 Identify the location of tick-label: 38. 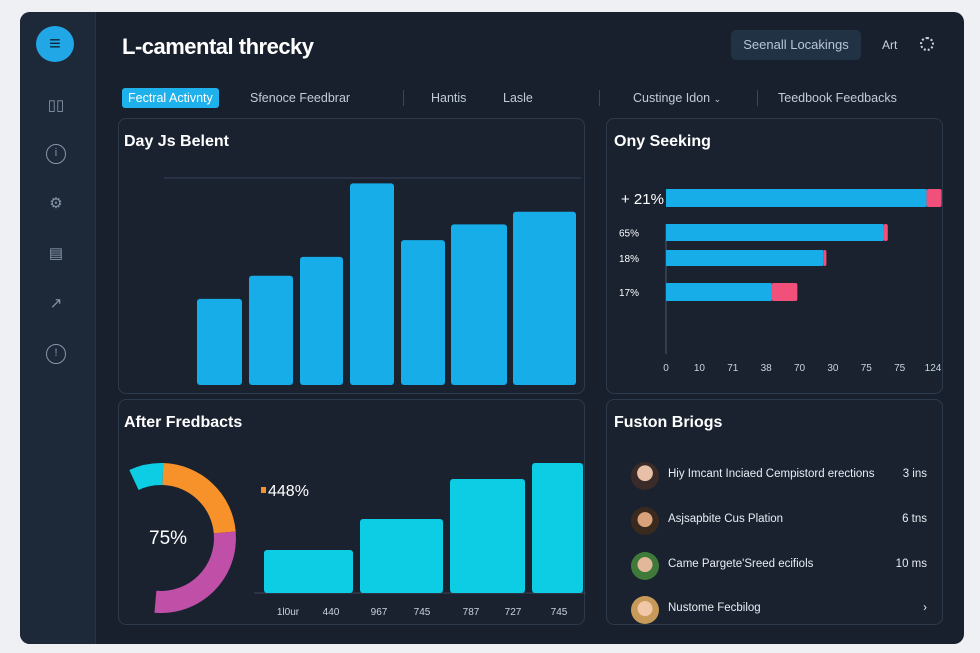
(767, 368).